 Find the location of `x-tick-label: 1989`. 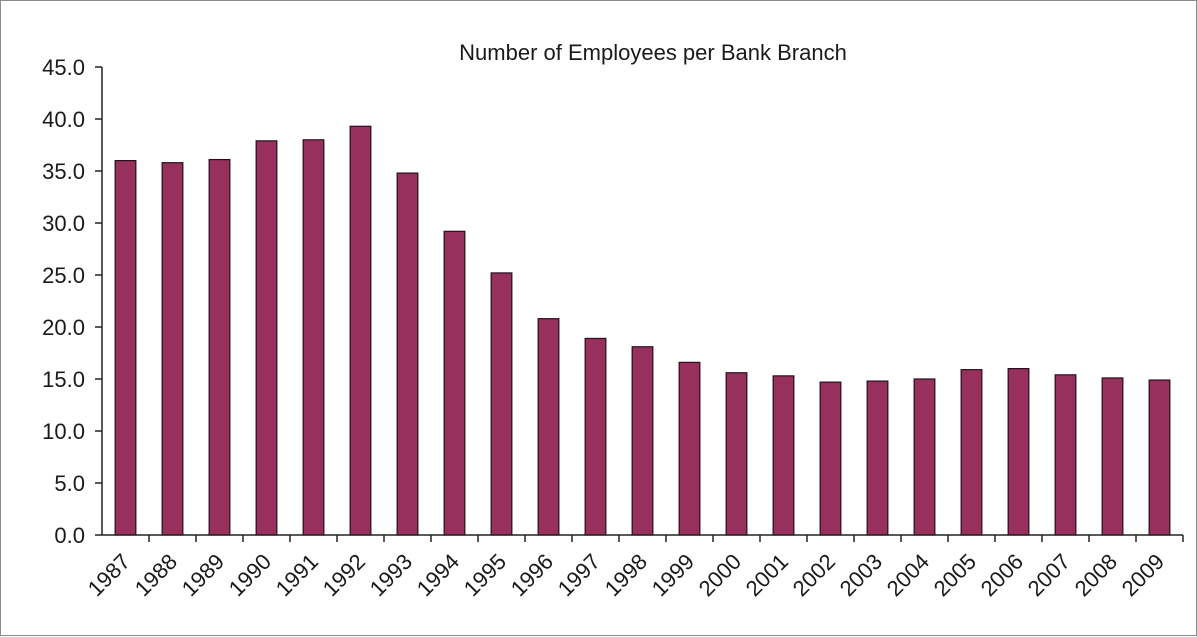

x-tick-label: 1989 is located at coordinates (203, 575).